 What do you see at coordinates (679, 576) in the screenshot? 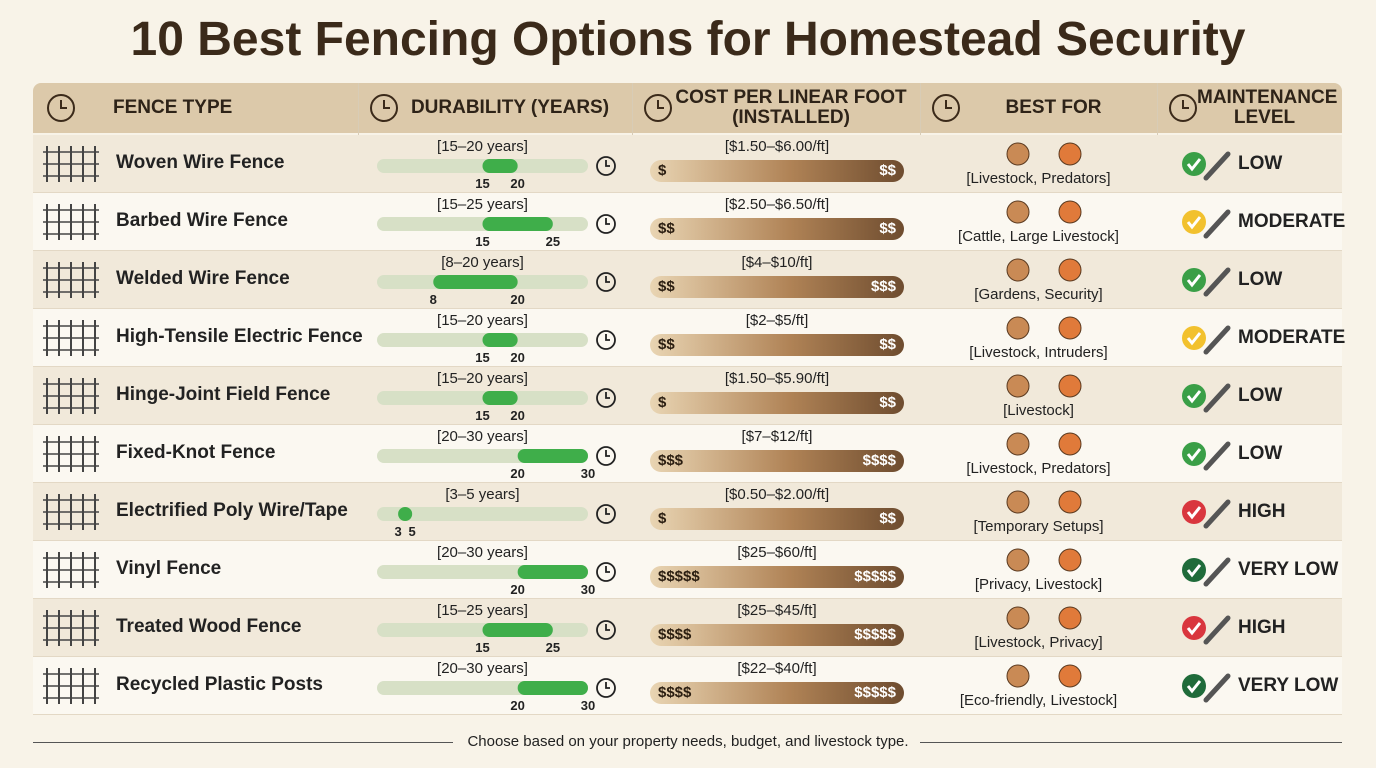
I see `cost-low: $$$$$` at bounding box center [679, 576].